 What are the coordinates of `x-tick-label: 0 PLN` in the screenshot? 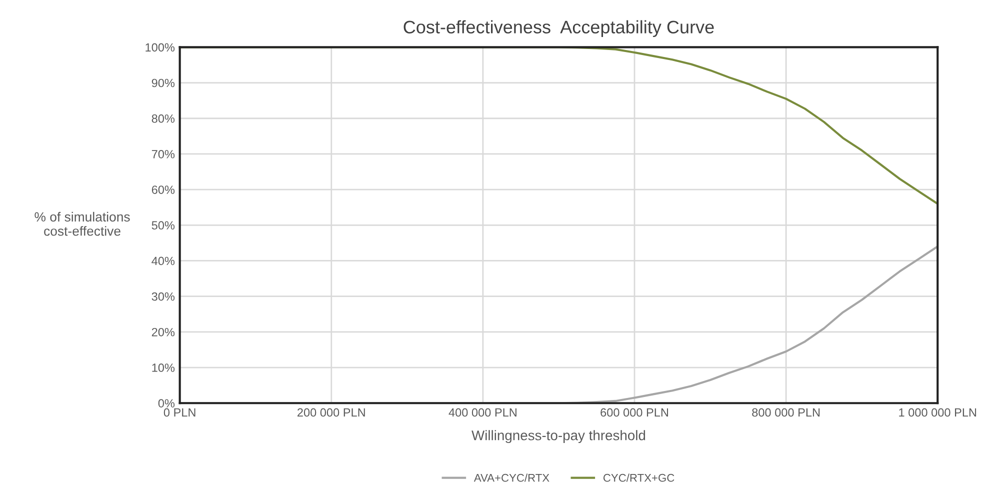 It's located at (180, 412).